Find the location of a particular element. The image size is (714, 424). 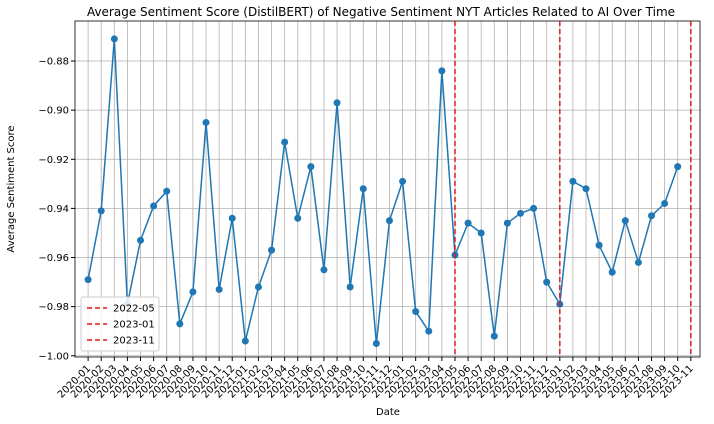

y-tick-label: −0.96 is located at coordinates (53, 258).